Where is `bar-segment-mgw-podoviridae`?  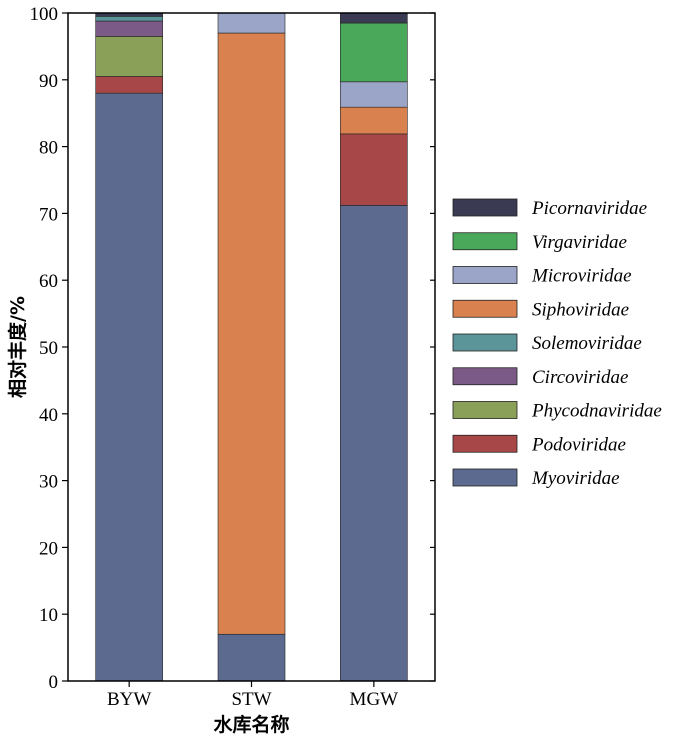
bar-segment-mgw-podoviridae is located at coordinates (374, 169).